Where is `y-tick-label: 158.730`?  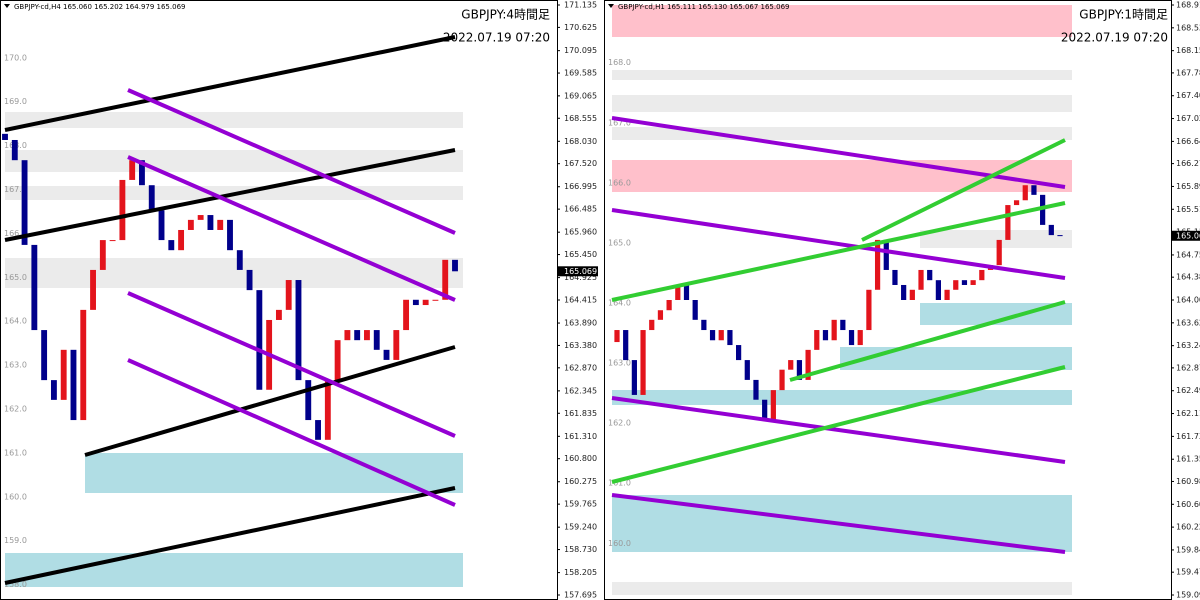
y-tick-label: 158.730 is located at coordinates (580, 549).